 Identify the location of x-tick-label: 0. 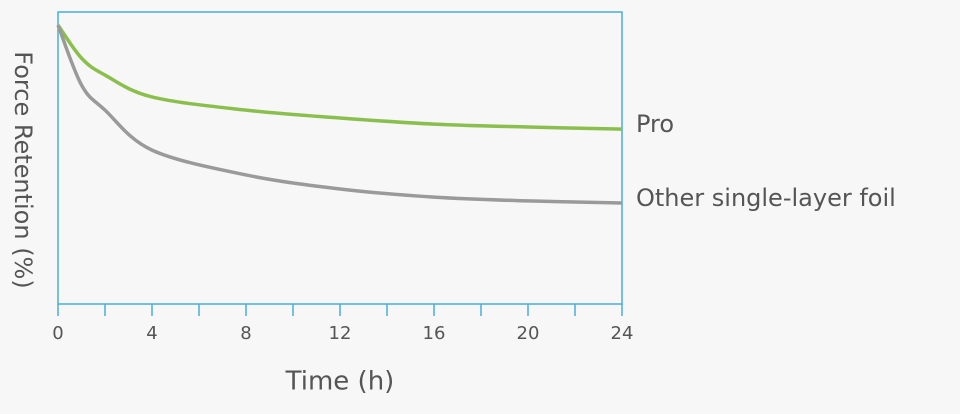
(57, 333).